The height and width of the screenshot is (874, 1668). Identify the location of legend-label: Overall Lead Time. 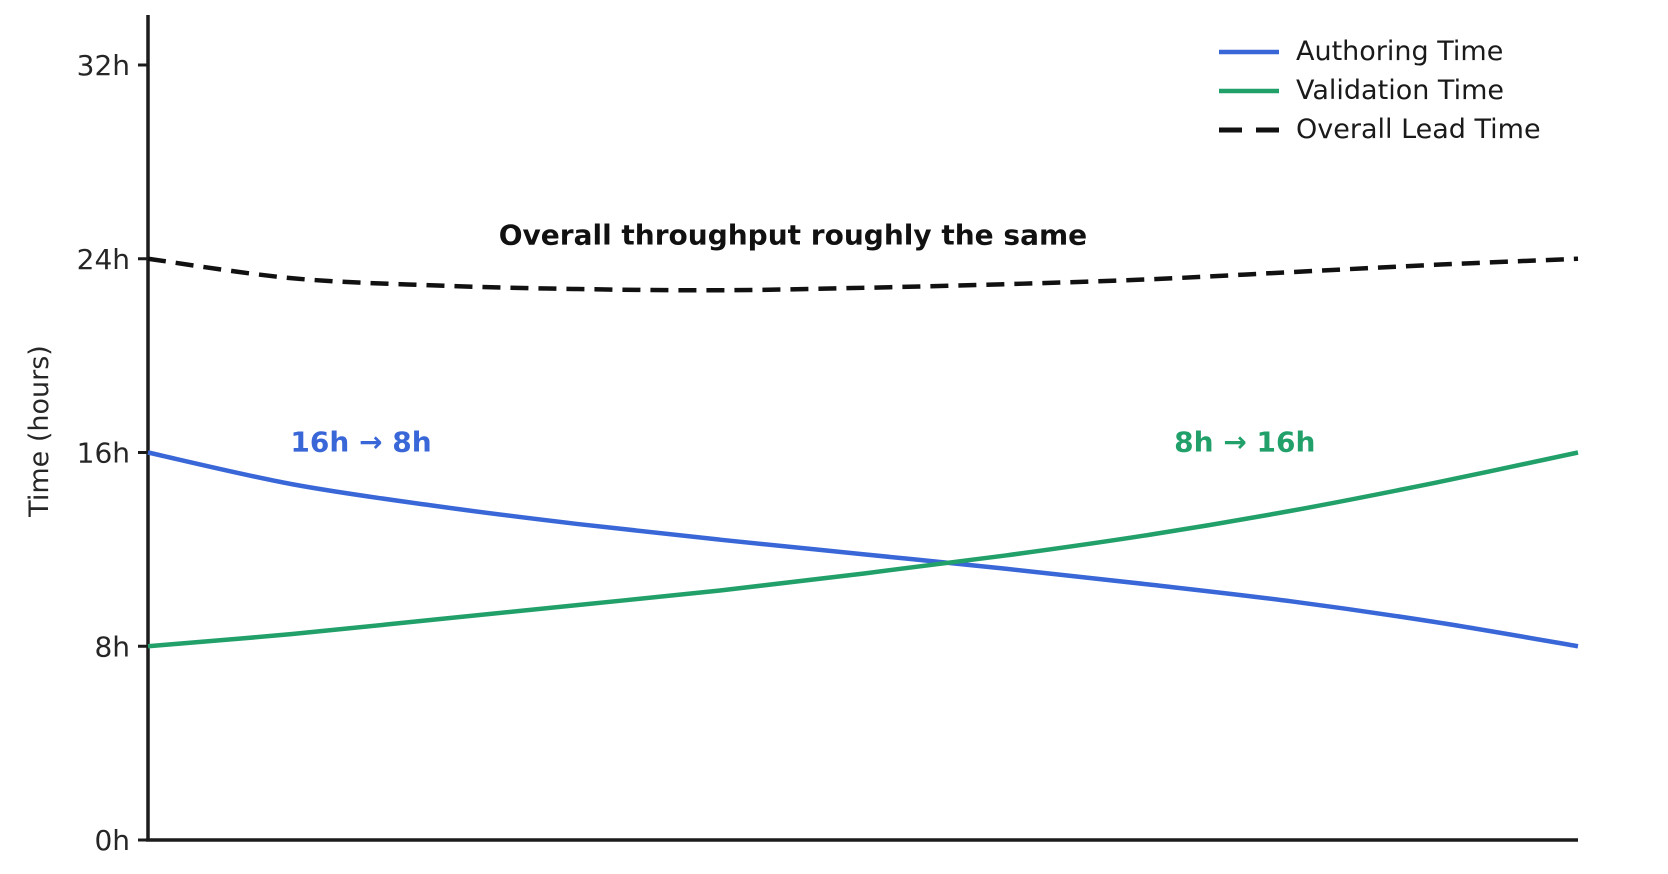
(1418, 129).